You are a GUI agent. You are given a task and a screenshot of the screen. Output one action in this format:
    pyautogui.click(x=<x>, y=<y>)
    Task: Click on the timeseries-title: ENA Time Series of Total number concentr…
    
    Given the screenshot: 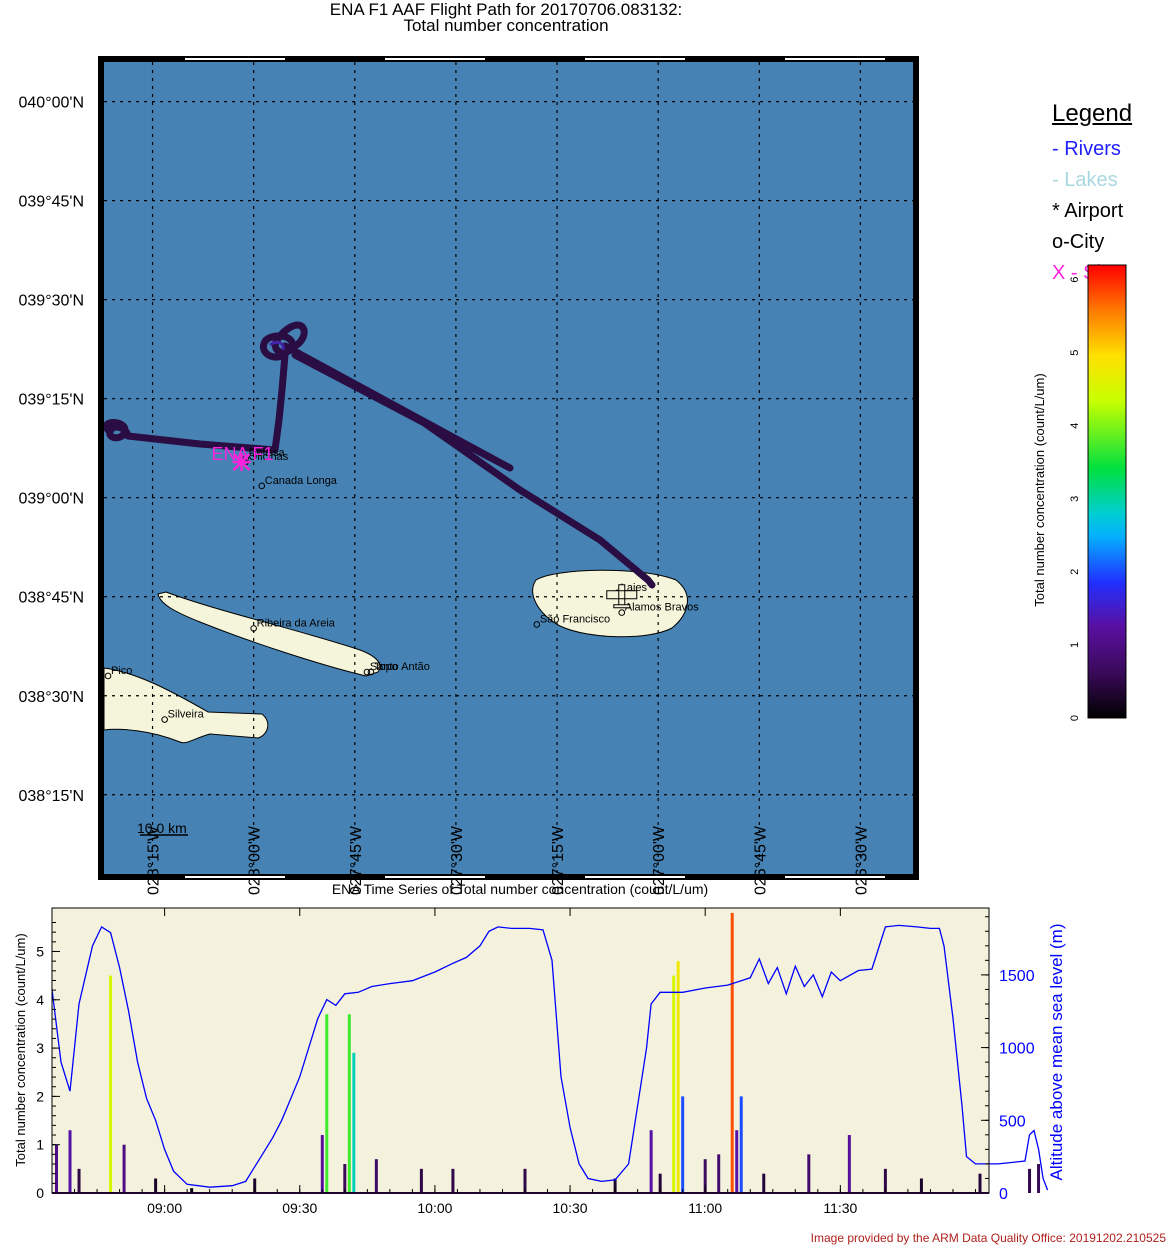 What is the action you would take?
    pyautogui.click(x=520, y=889)
    